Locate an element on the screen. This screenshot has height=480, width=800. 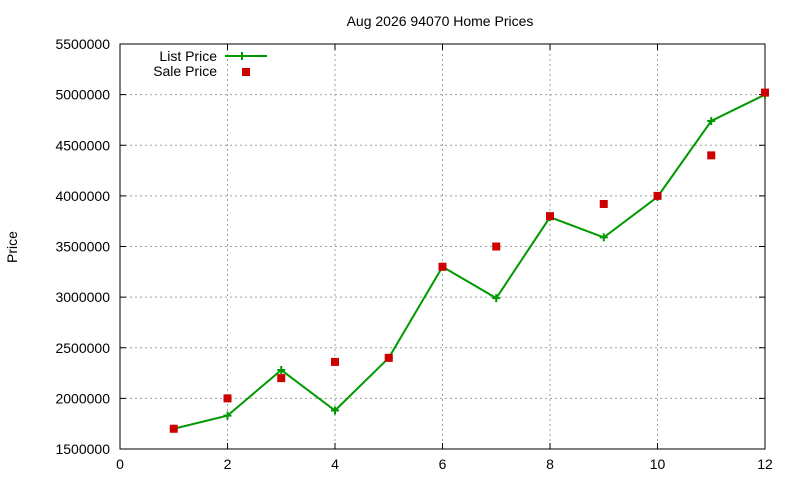
x-tick-label: 12 is located at coordinates (765, 464).